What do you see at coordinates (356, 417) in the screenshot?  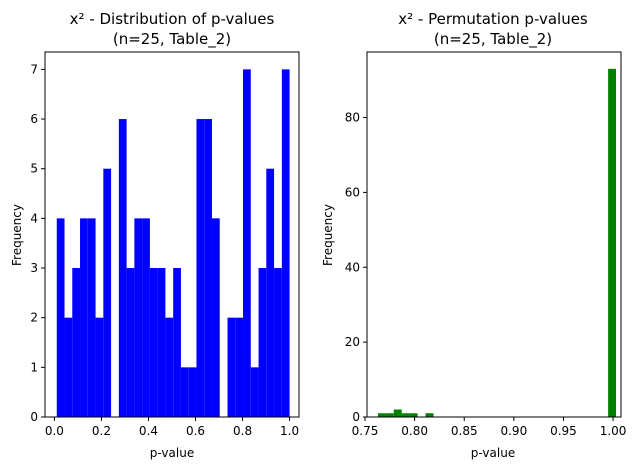 I see `right-y-tick-label: 0` at bounding box center [356, 417].